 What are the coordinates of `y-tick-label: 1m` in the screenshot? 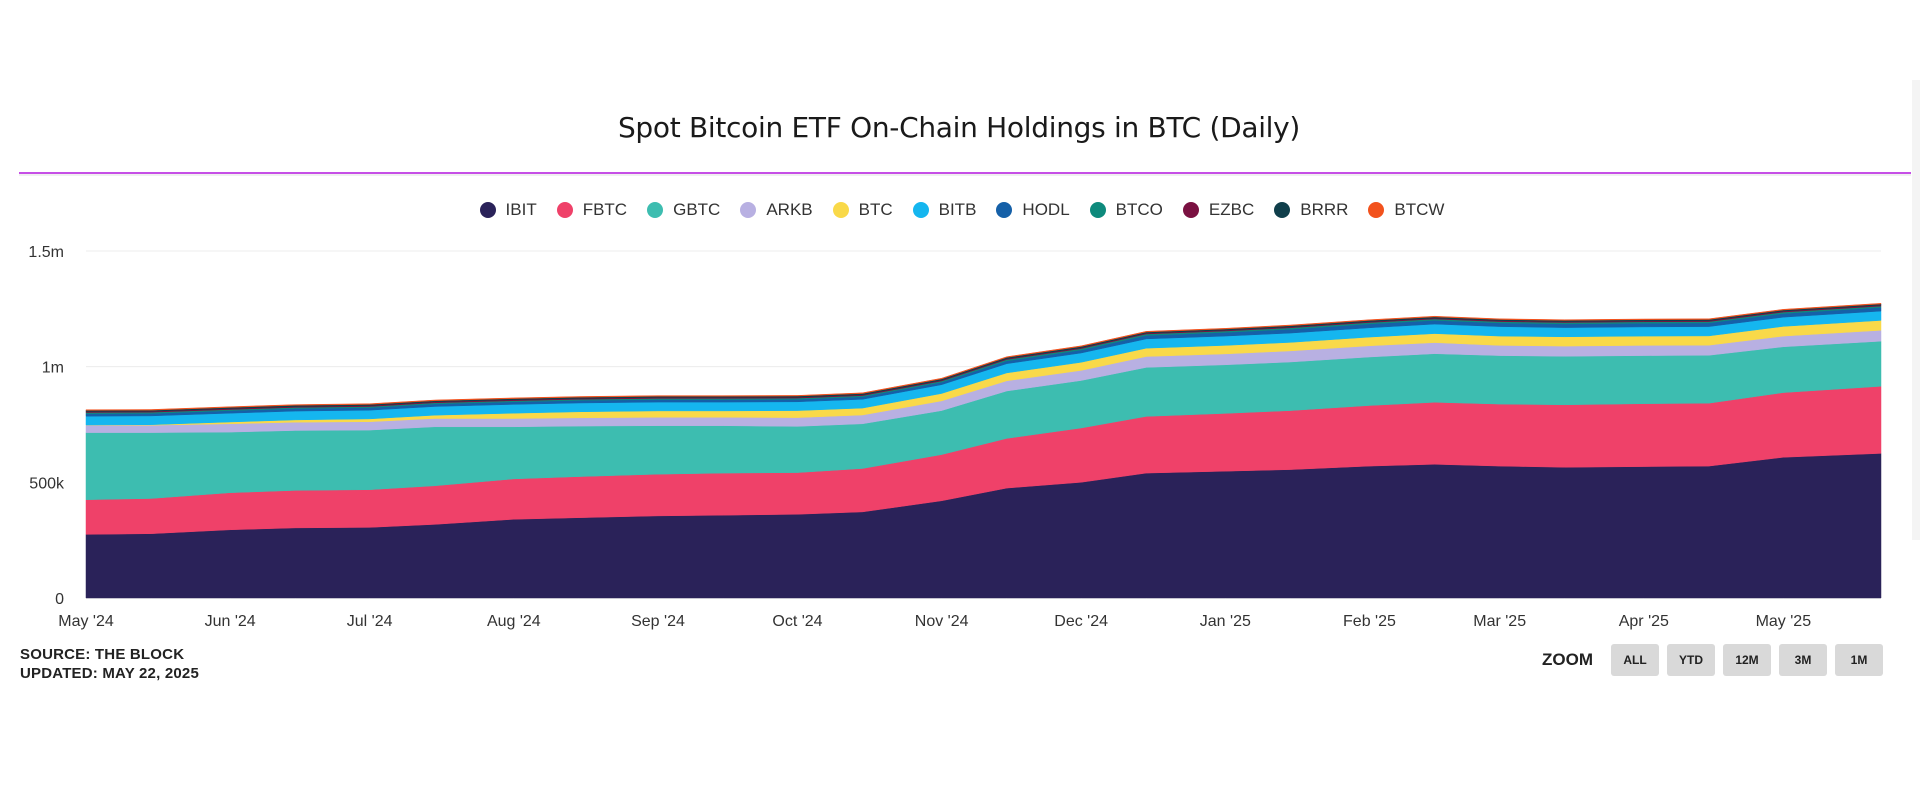 It's located at (53, 368).